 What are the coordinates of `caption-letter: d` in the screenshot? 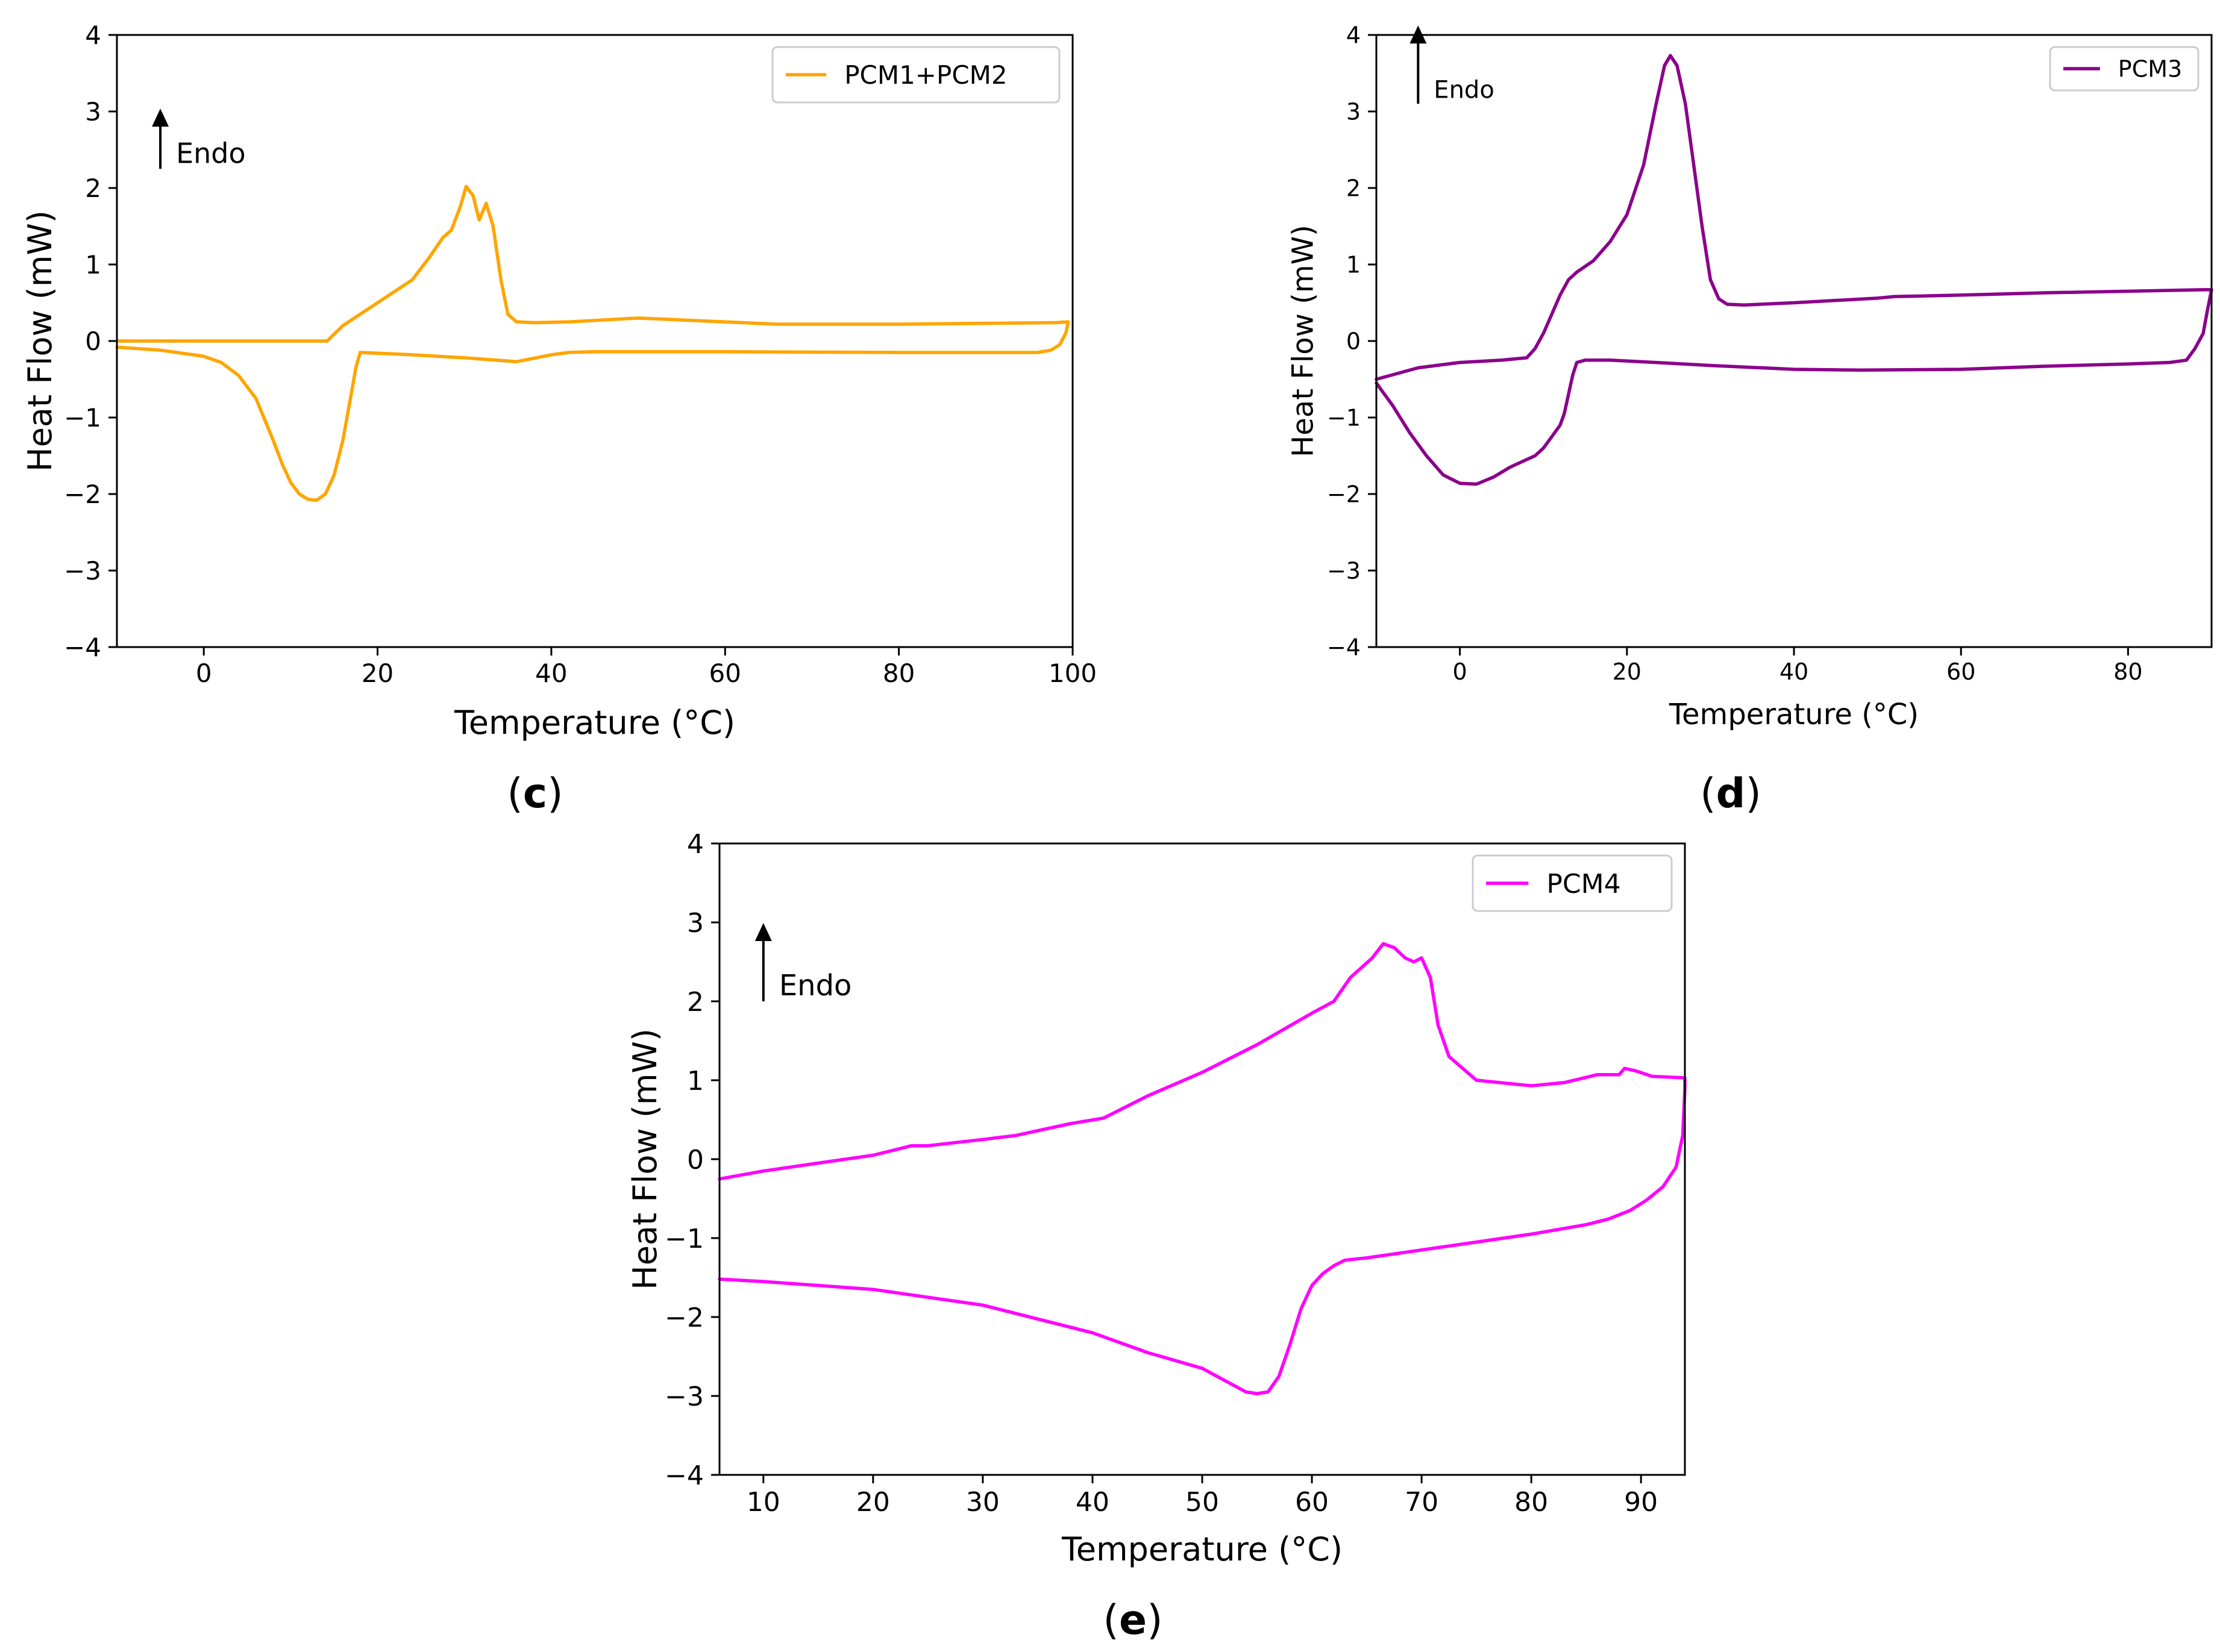 It's located at (1731, 794).